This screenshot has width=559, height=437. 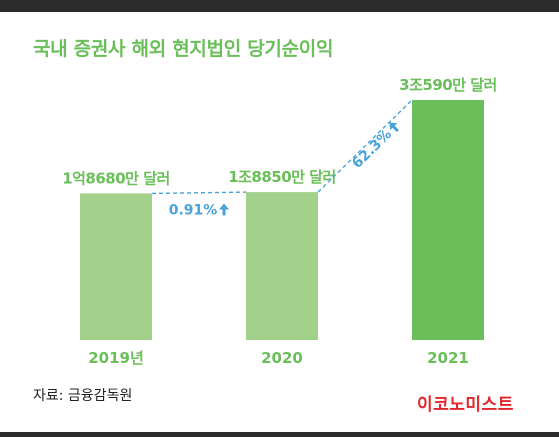 What do you see at coordinates (279, 6) in the screenshot?
I see `top-border` at bounding box center [279, 6].